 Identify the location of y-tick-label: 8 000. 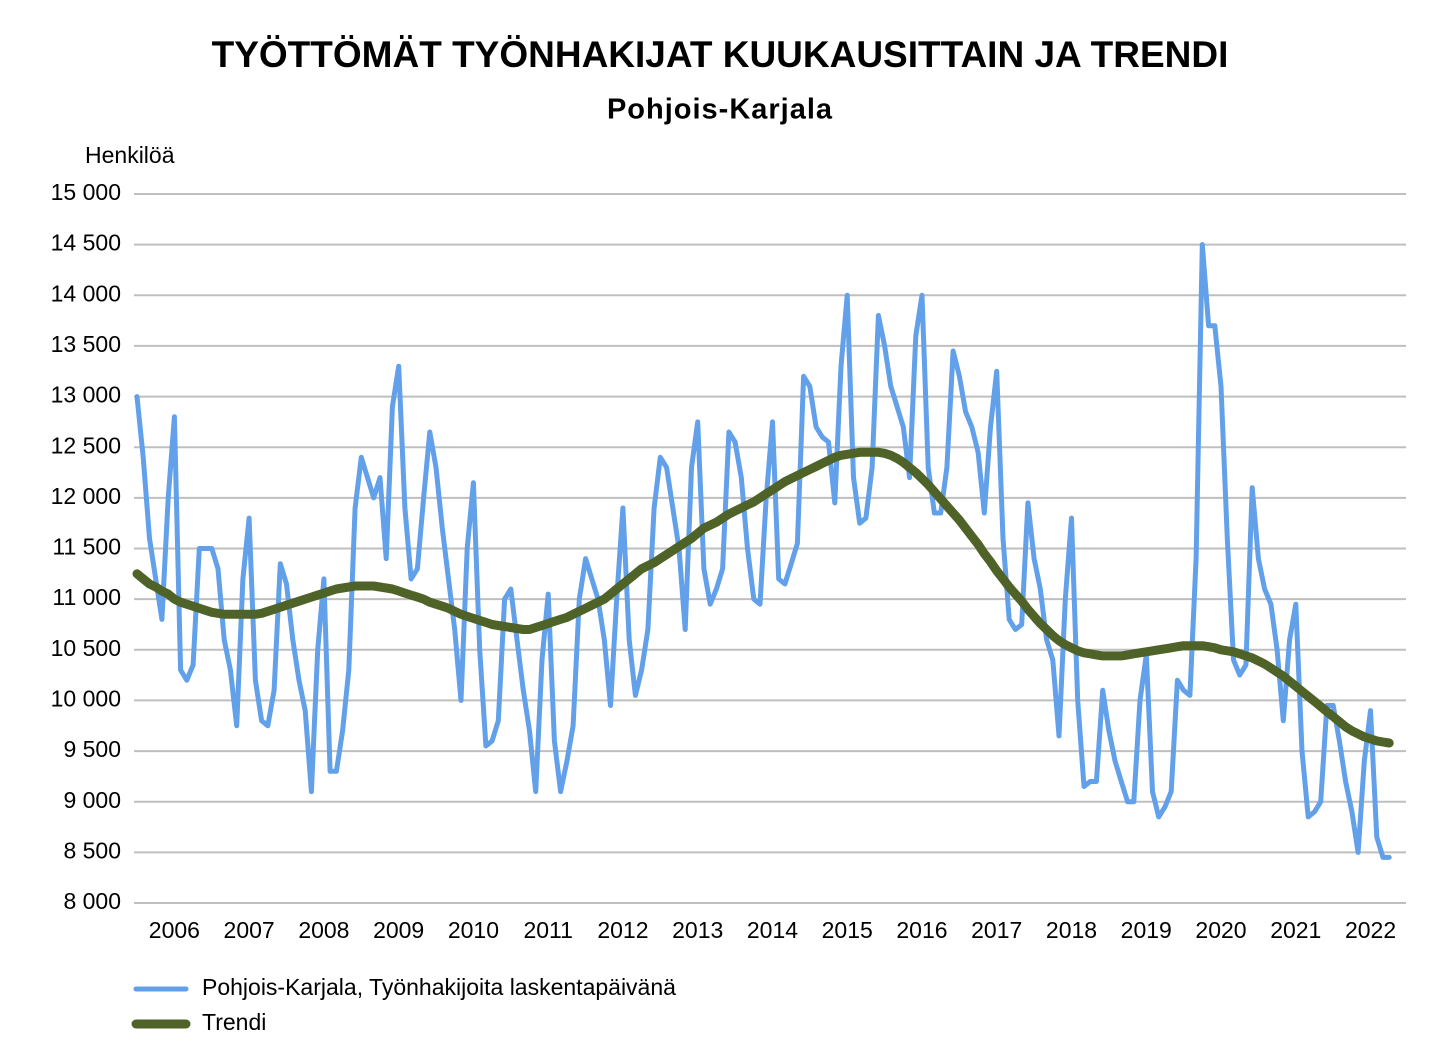
(92, 901).